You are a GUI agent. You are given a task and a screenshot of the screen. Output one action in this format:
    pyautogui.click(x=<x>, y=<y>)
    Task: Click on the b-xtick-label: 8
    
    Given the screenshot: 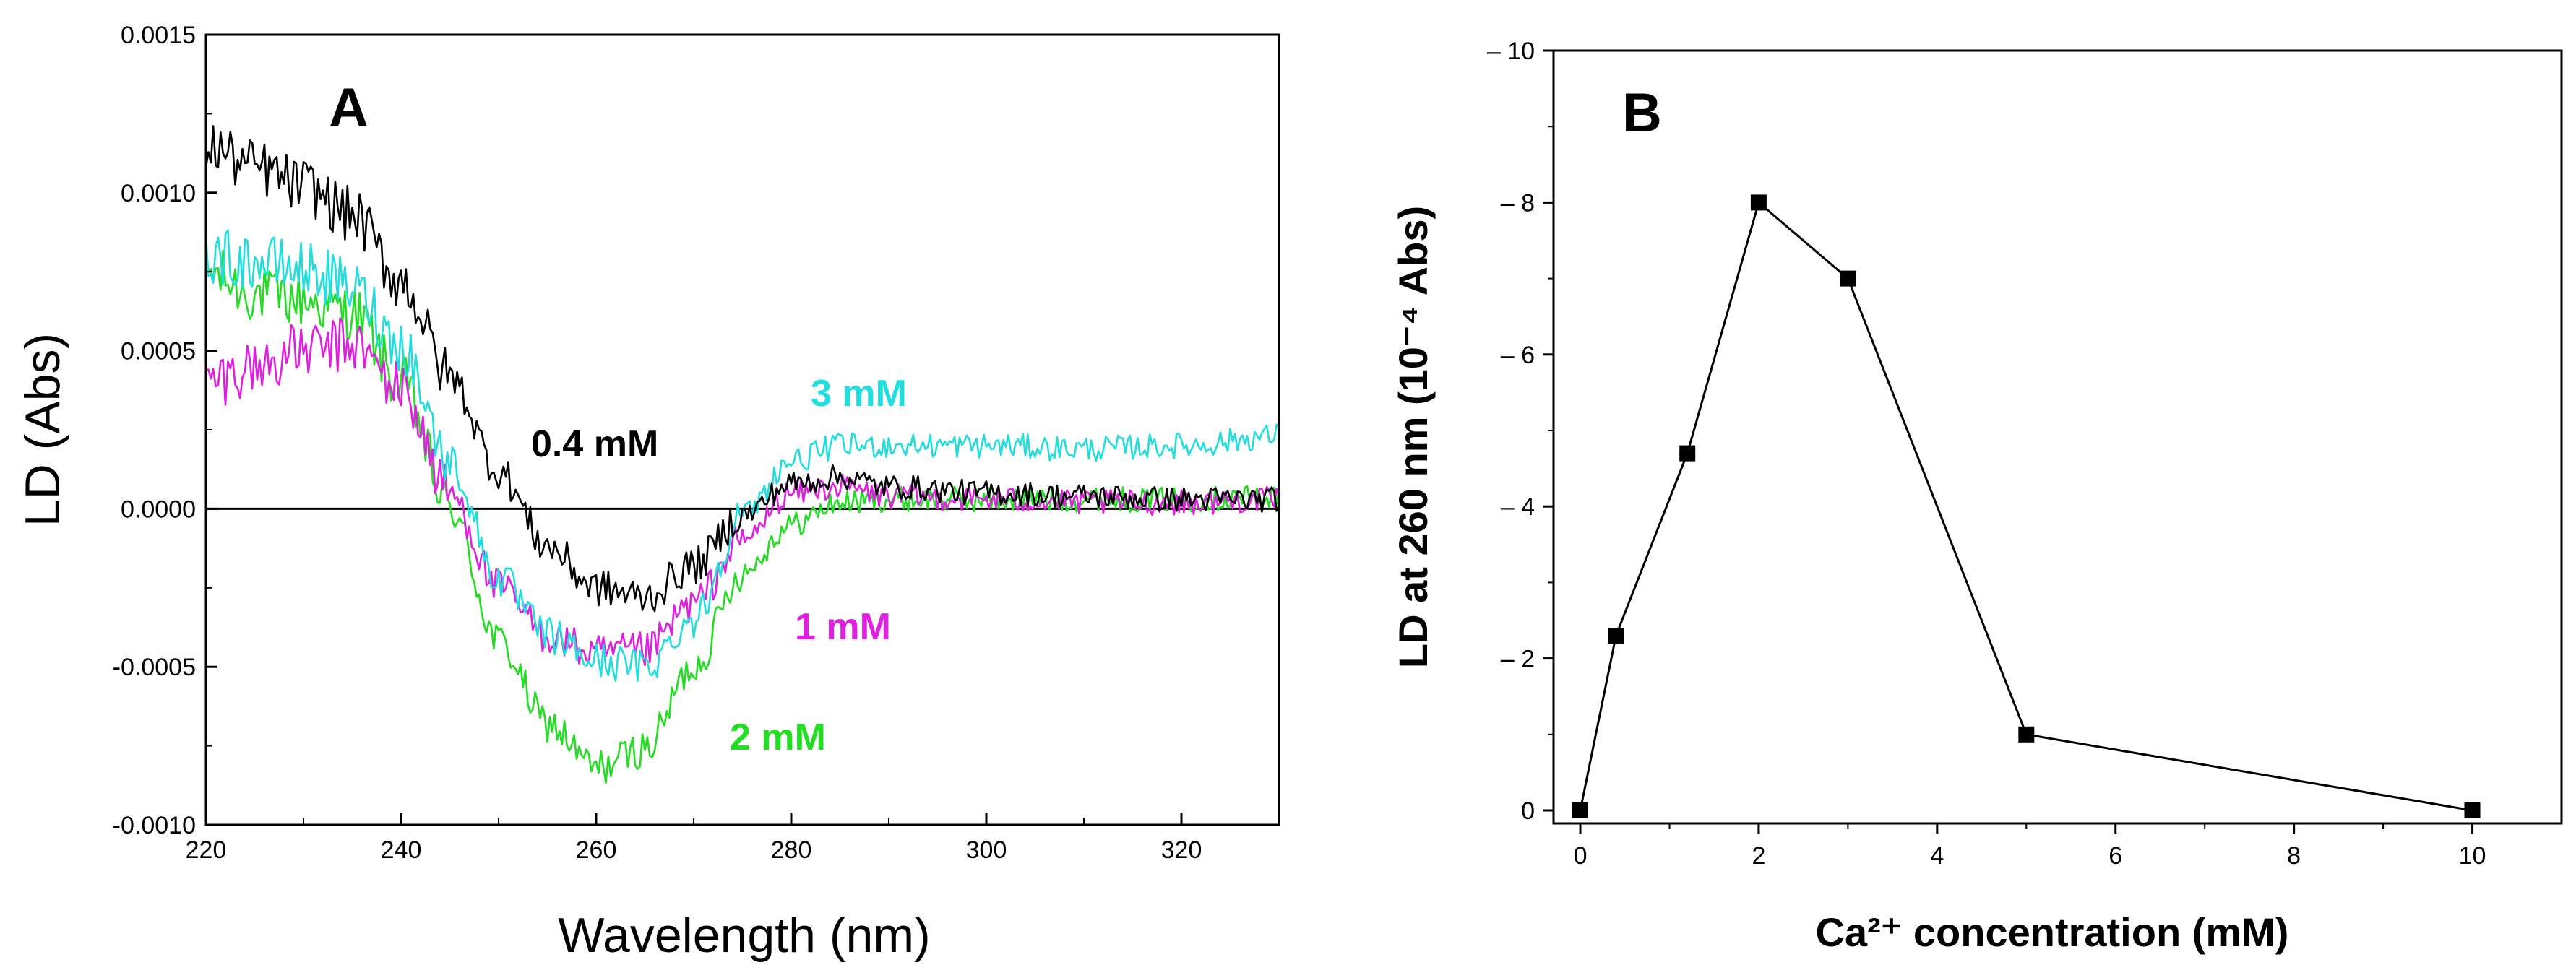 What is the action you would take?
    pyautogui.click(x=2294, y=856)
    